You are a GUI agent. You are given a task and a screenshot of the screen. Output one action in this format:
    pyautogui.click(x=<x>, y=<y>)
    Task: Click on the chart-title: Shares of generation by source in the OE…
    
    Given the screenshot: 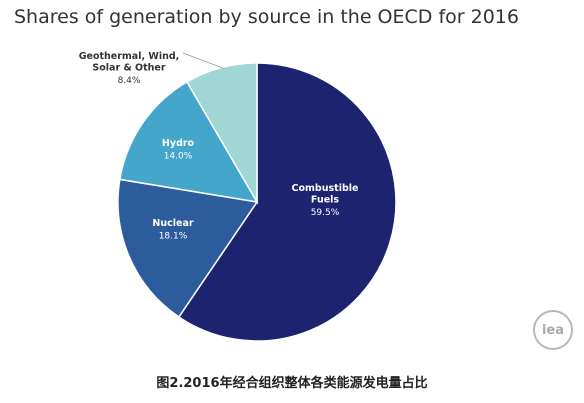 What is the action you would take?
    pyautogui.click(x=266, y=17)
    